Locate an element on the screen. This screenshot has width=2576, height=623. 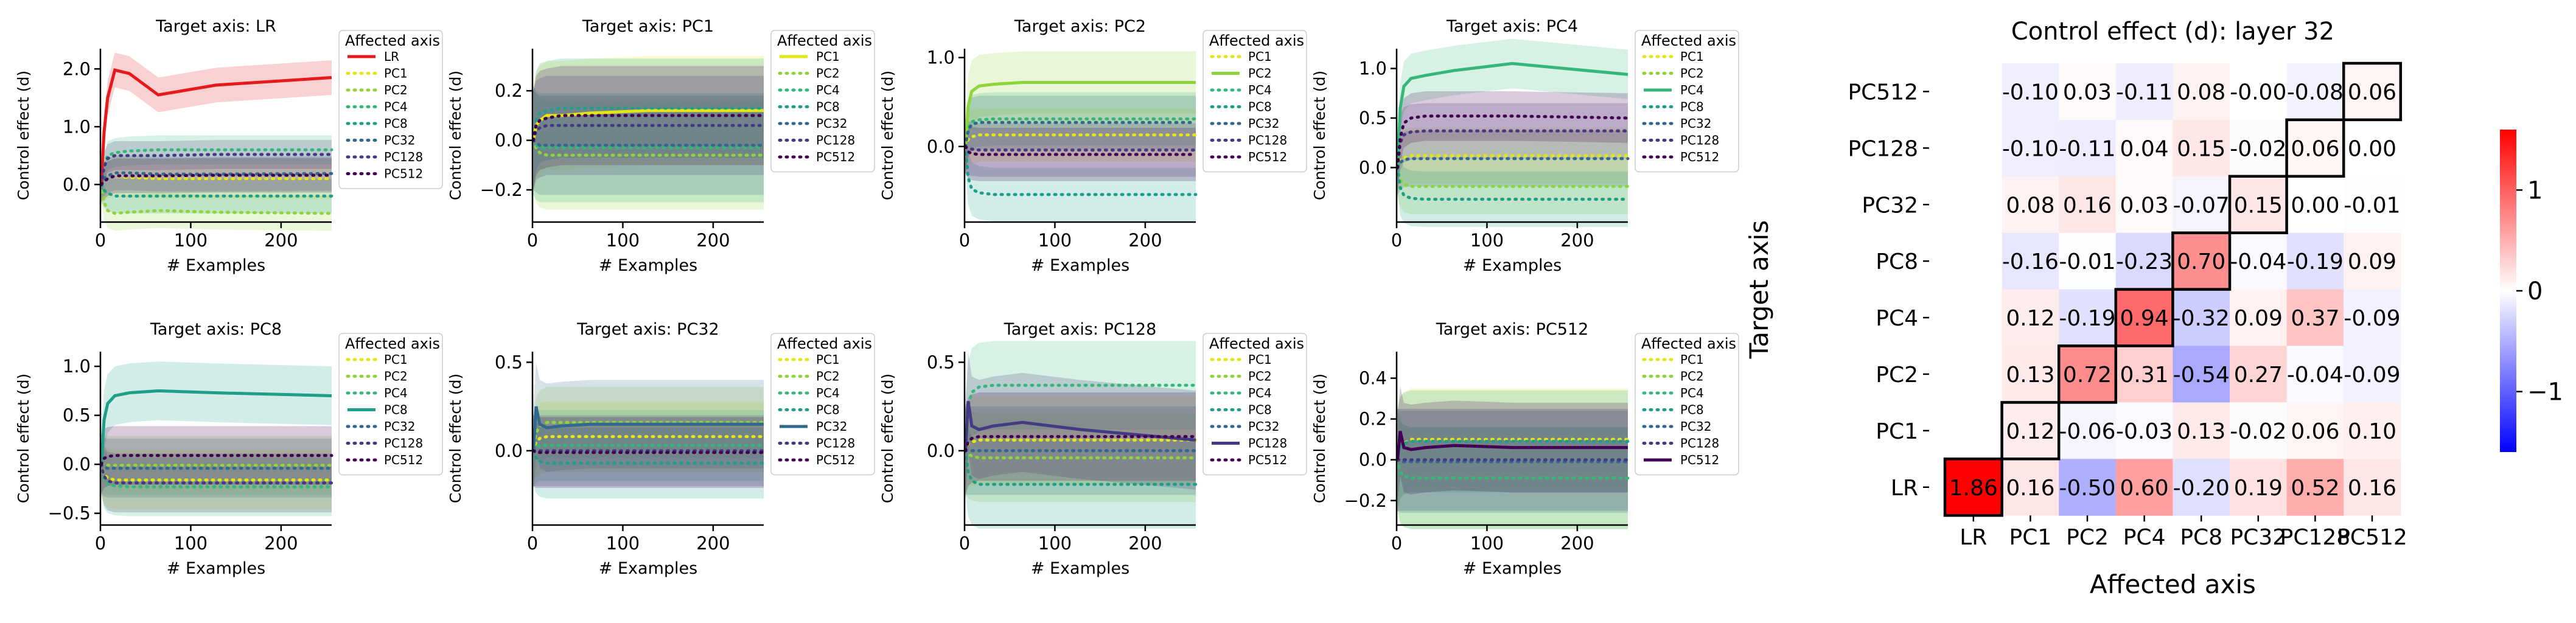
legend-label-pc4: PC4 is located at coordinates (828, 90).